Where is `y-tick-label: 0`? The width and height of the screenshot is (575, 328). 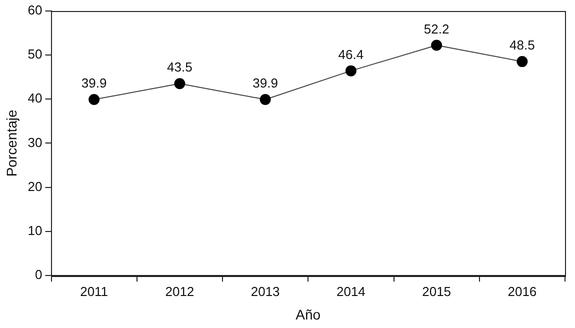
y-tick-label: 0 is located at coordinates (38, 274).